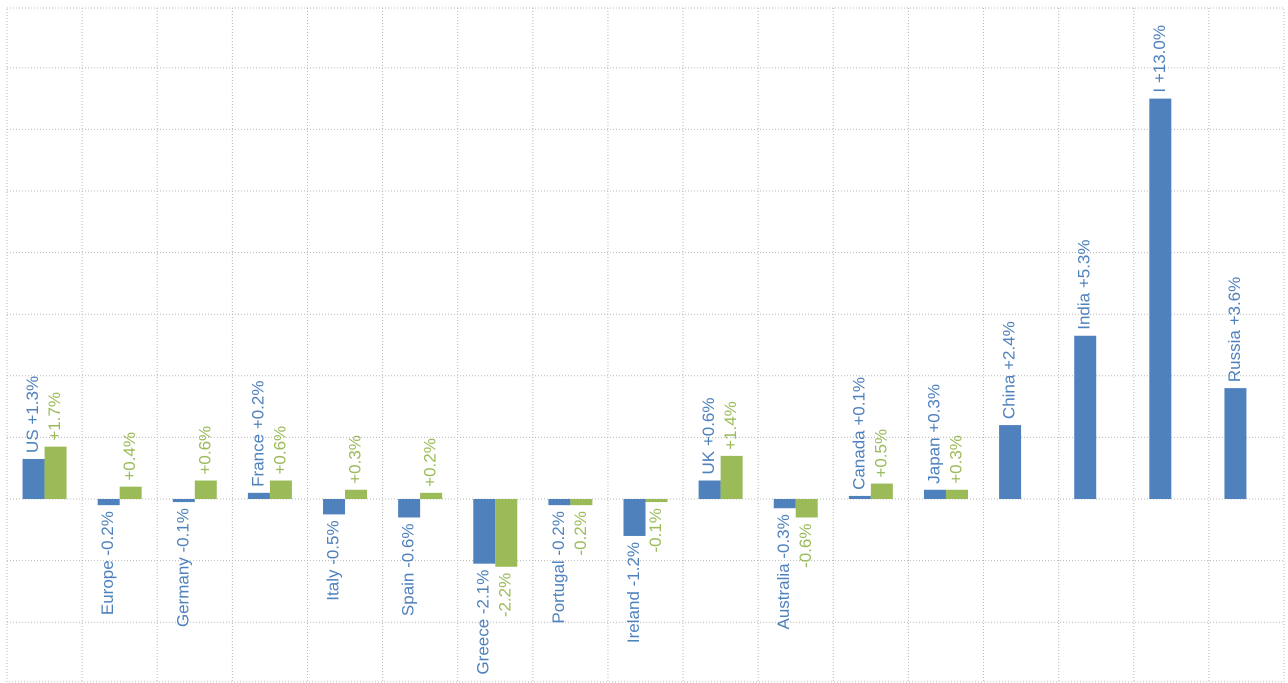 The height and width of the screenshot is (683, 1288). What do you see at coordinates (258, 495) in the screenshot?
I see `bar-series-1-france` at bounding box center [258, 495].